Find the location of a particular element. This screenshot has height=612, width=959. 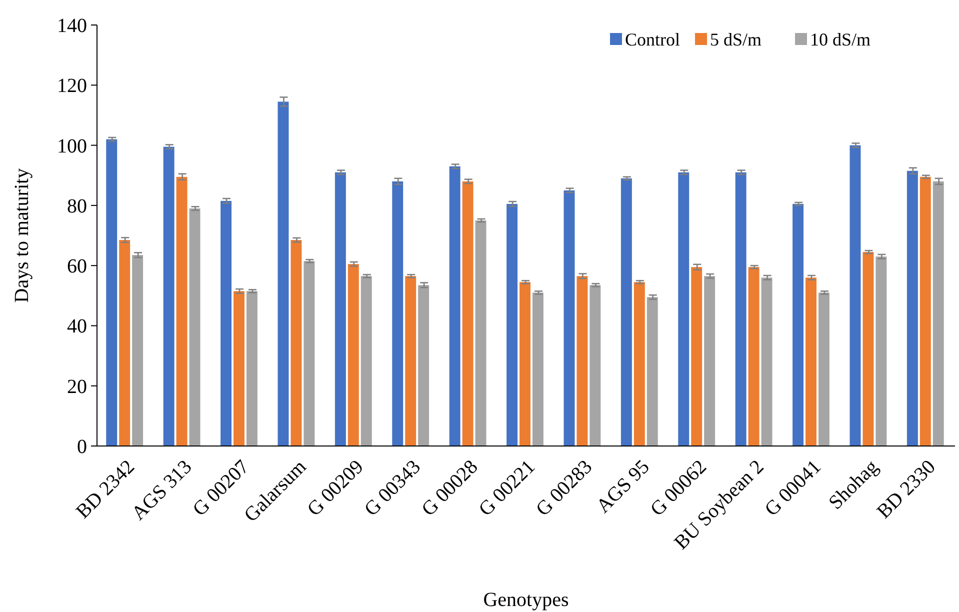

y-tick-label: 100 is located at coordinates (72, 146).